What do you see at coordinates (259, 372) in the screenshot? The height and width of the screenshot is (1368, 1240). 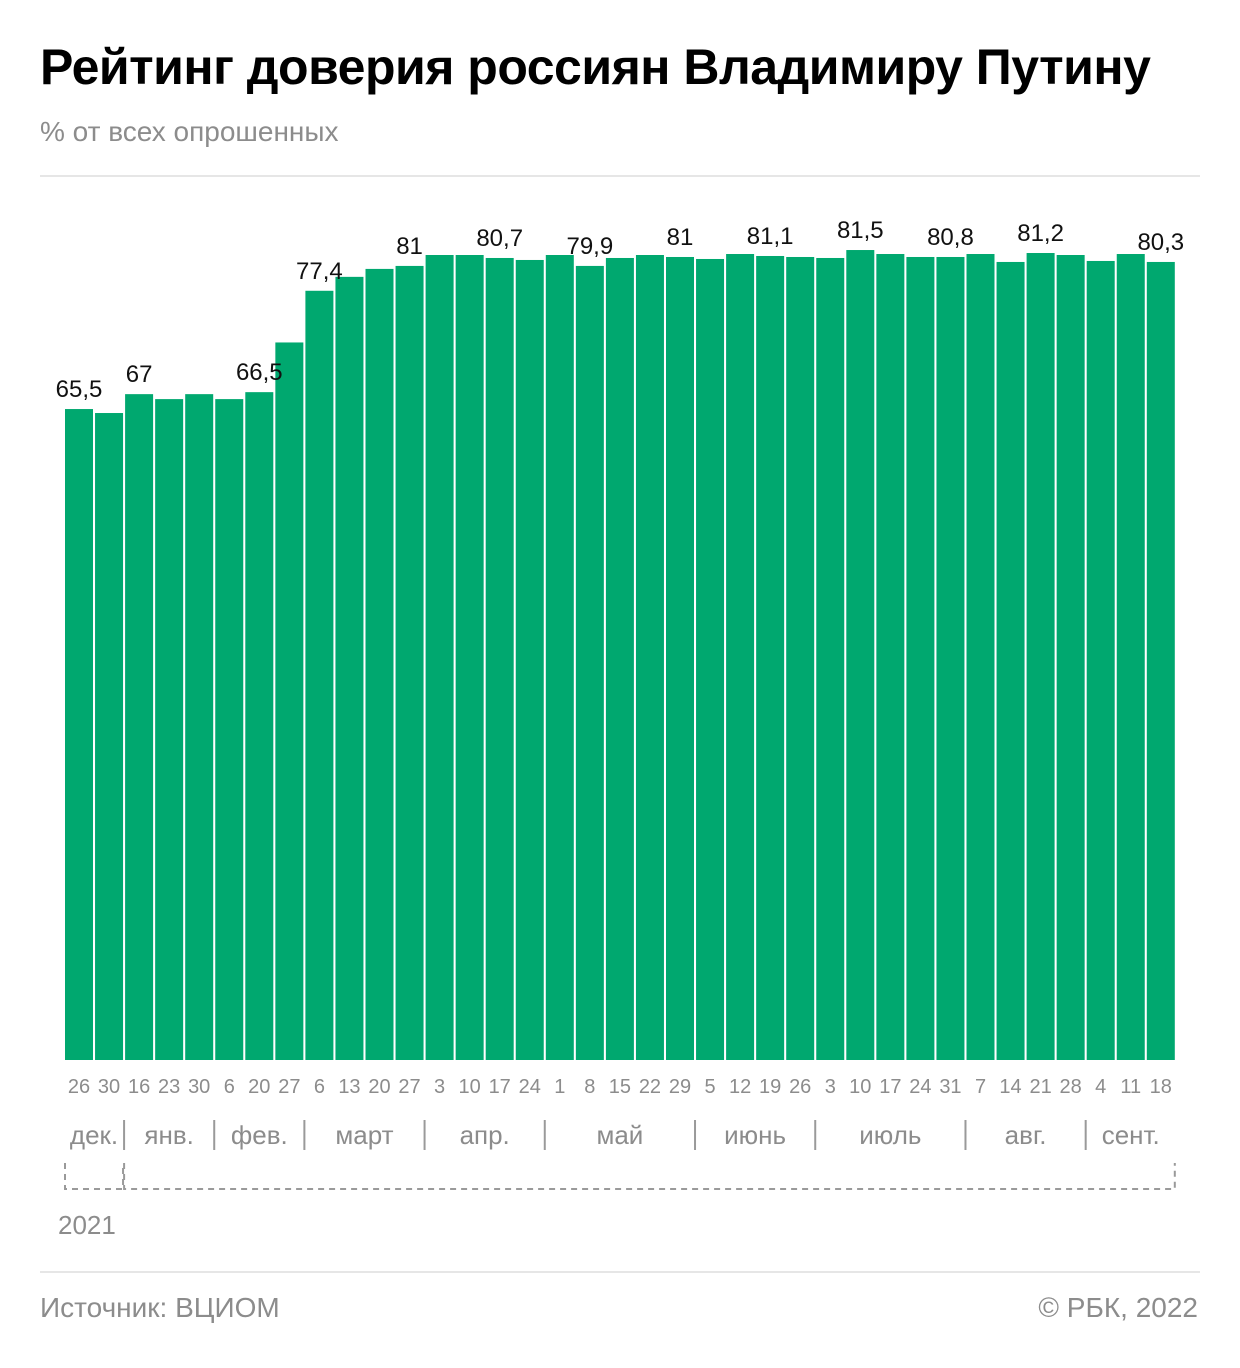 I see `data-label: 66,5` at bounding box center [259, 372].